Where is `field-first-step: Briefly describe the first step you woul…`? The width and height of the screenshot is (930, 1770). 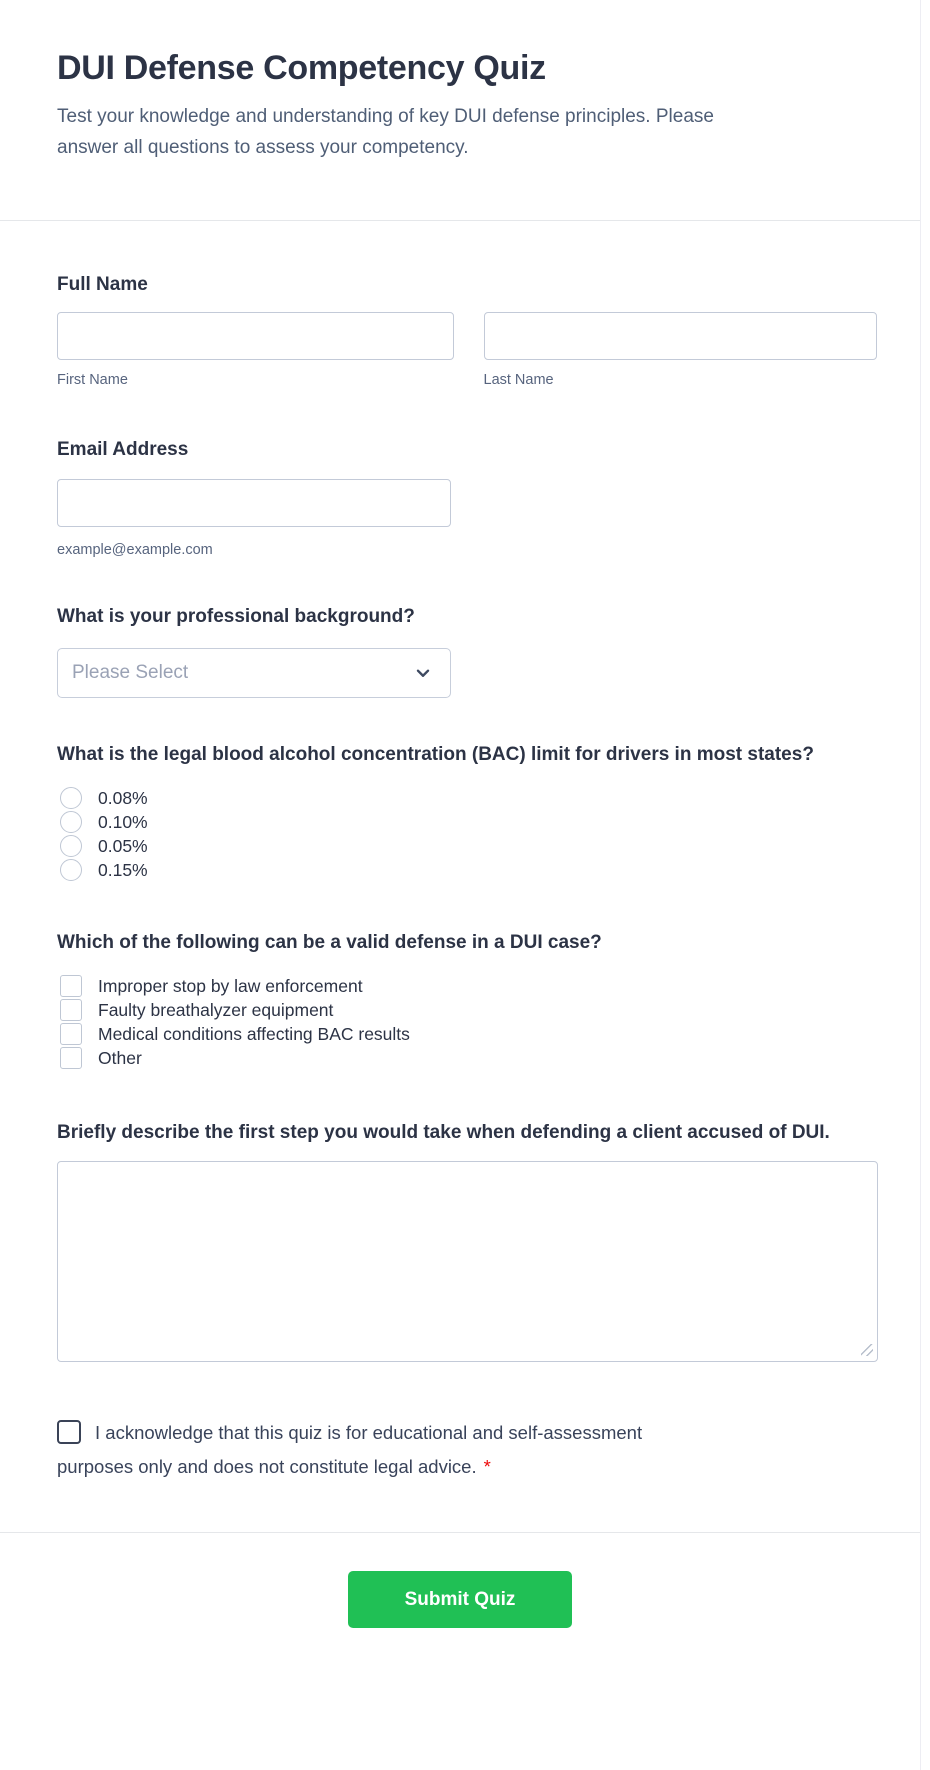 field-first-step: Briefly describe the first step you woul… is located at coordinates (467, 1241).